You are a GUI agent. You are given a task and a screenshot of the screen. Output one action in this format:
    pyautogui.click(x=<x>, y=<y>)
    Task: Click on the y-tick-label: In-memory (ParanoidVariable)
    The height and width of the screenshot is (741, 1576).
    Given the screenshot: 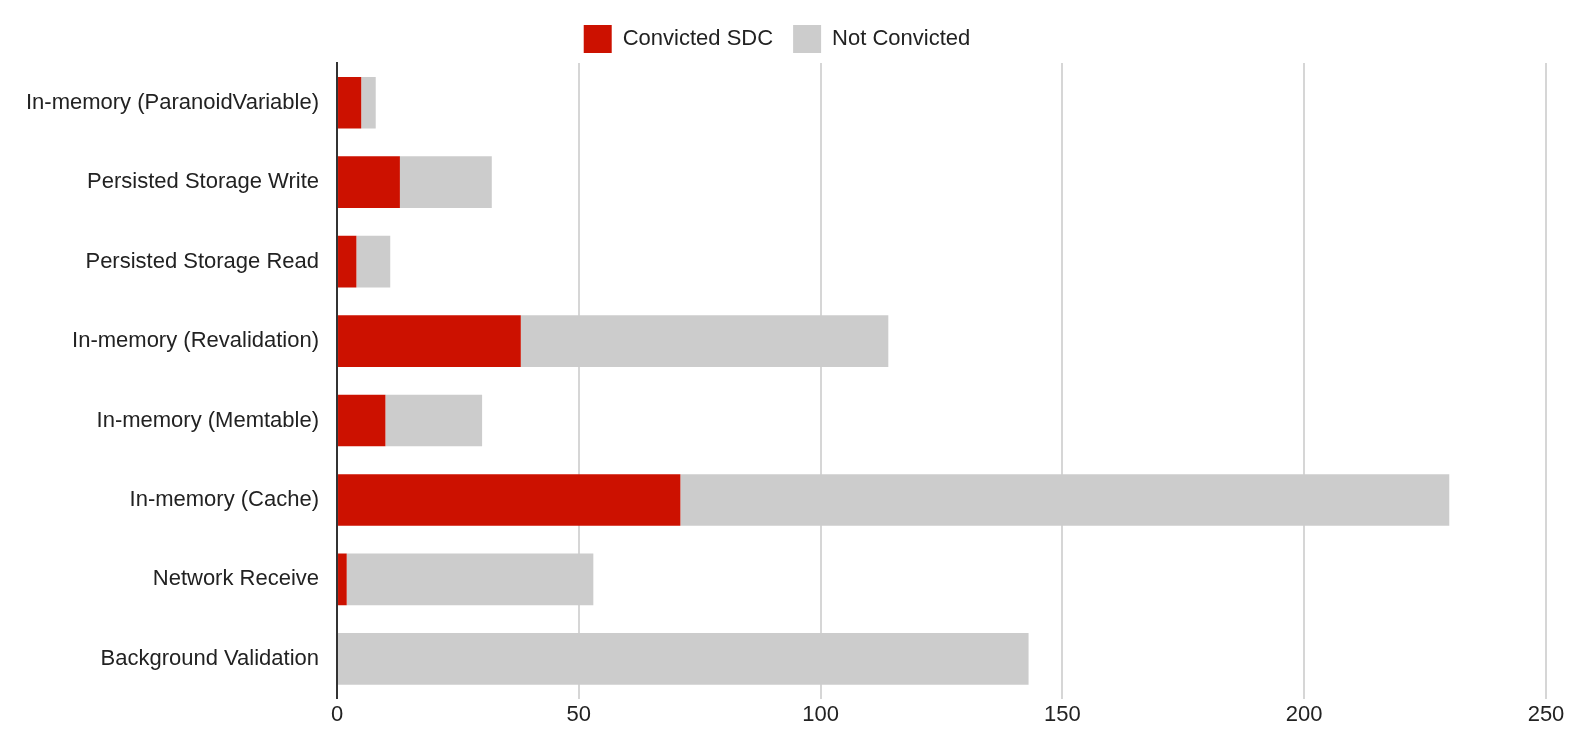 What is the action you would take?
    pyautogui.click(x=172, y=101)
    